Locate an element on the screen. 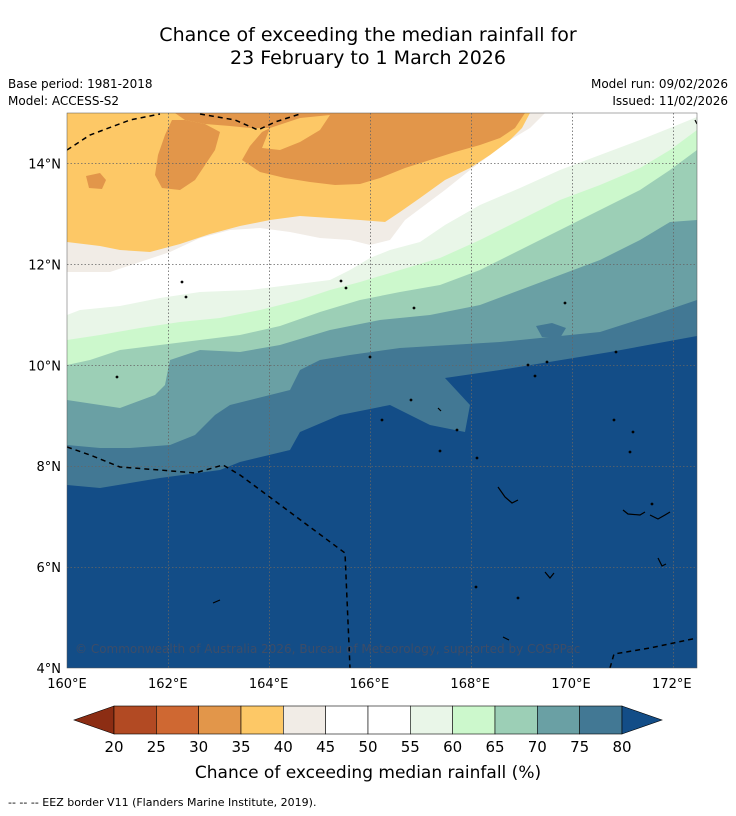 The height and width of the screenshot is (816, 736). latitude-tick-label: 4°N is located at coordinates (49, 669).